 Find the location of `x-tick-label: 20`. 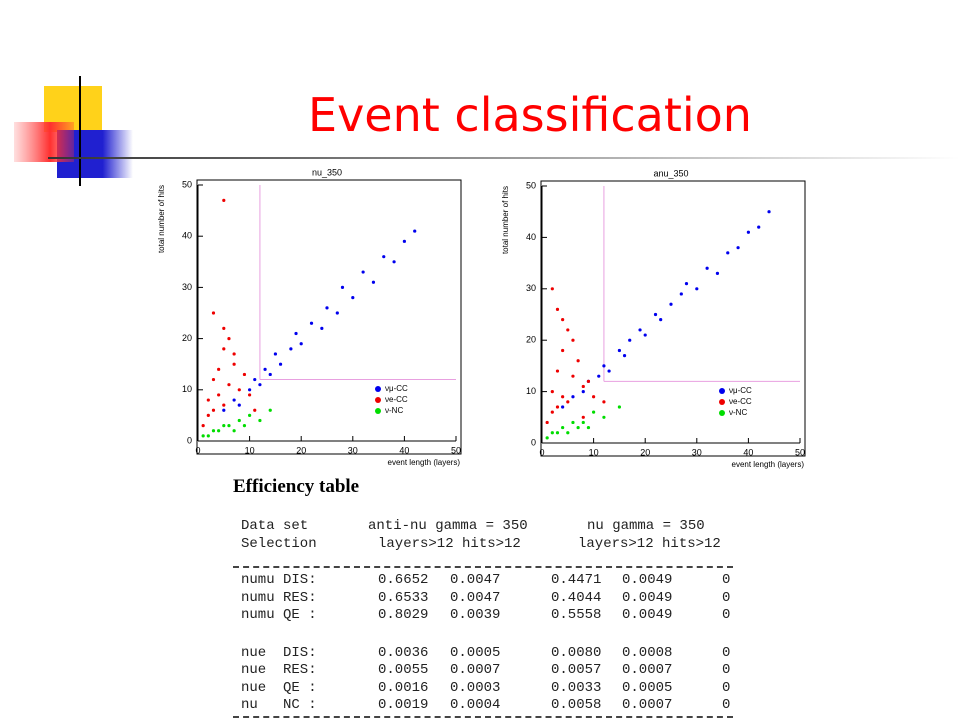

x-tick-label: 20 is located at coordinates (645, 452).